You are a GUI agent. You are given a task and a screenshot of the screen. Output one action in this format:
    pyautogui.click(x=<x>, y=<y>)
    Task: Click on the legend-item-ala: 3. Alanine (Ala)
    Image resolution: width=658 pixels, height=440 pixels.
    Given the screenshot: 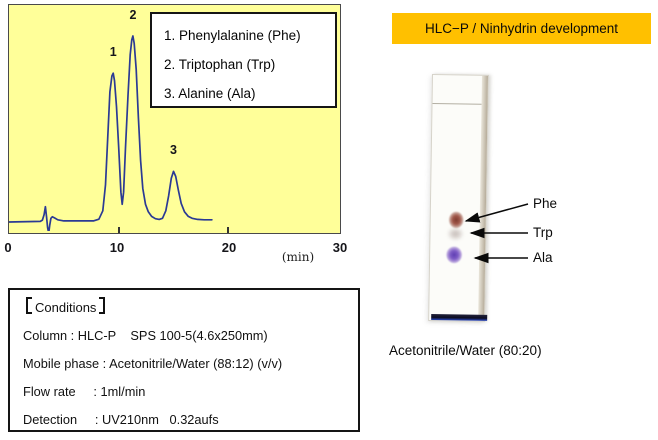 What is the action you would take?
    pyautogui.click(x=210, y=93)
    